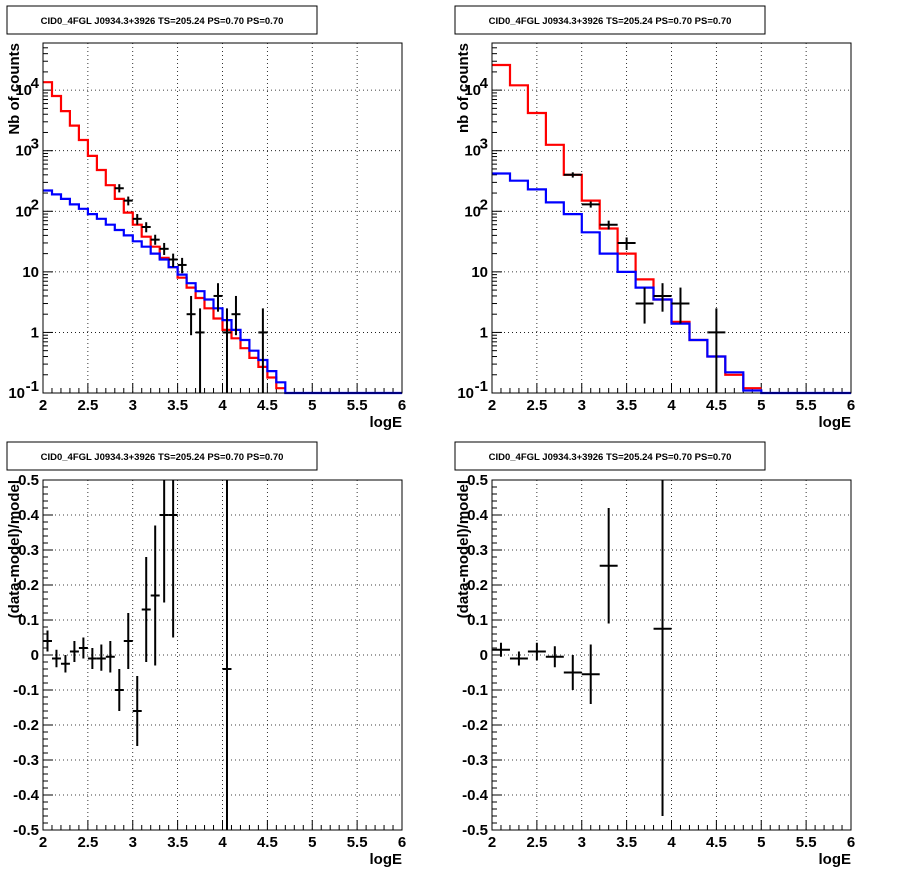 Image resolution: width=898 pixels, height=875 pixels. What do you see at coordinates (26, 760) in the screenshot?
I see `y-tick-label: -0.3` at bounding box center [26, 760].